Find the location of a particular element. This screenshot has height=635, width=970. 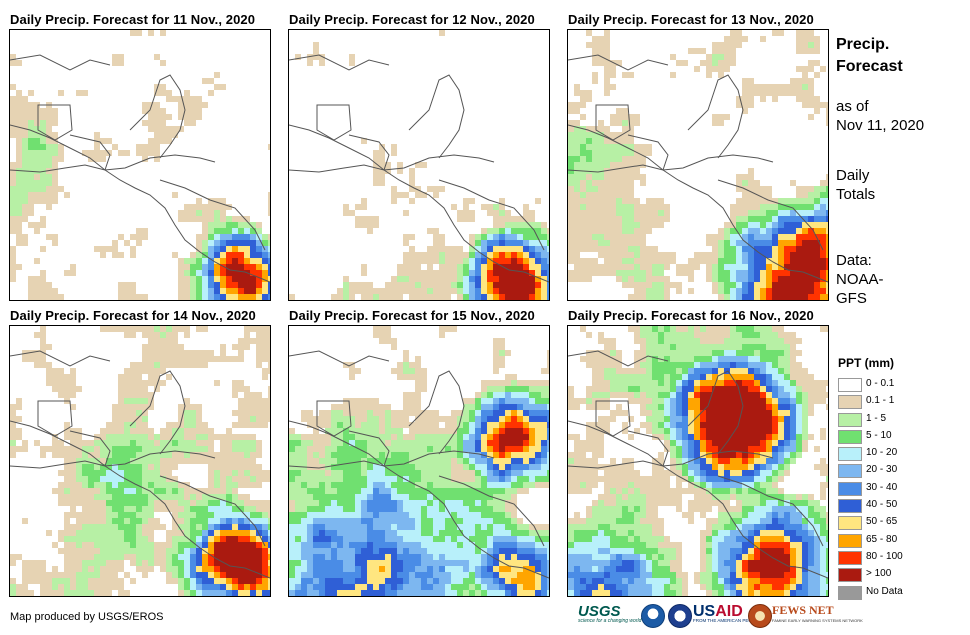

noaa-logo-icon is located at coordinates (653, 616).